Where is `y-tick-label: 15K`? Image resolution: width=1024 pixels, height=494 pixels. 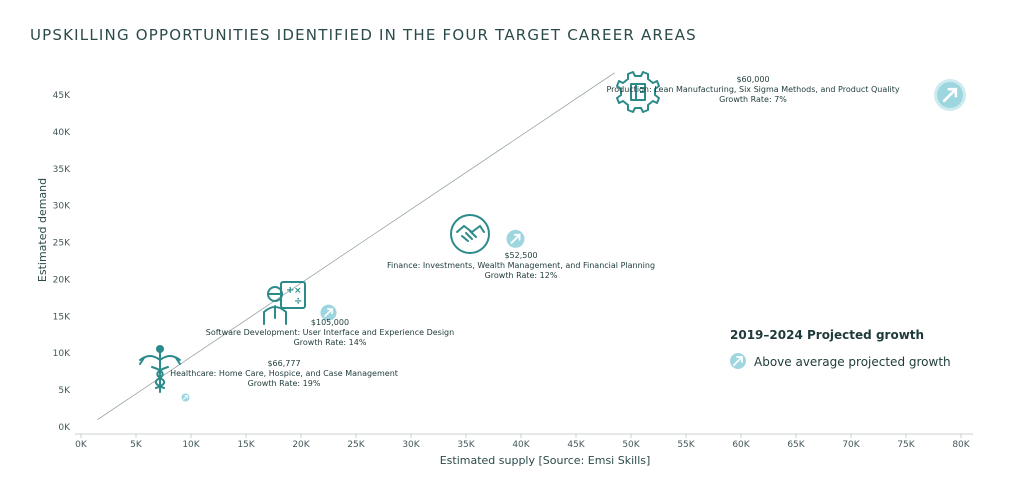 y-tick-label: 15K is located at coordinates (62, 317).